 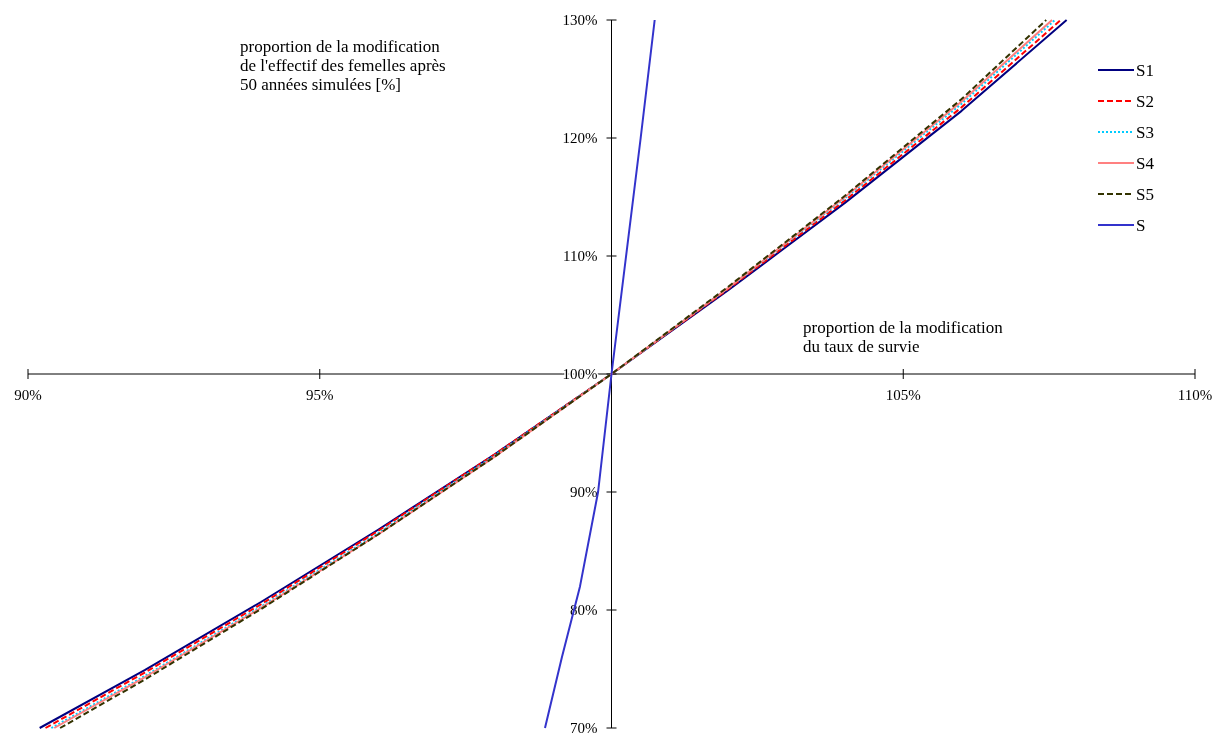 I want to click on legend-label: S4, so click(x=1145, y=163).